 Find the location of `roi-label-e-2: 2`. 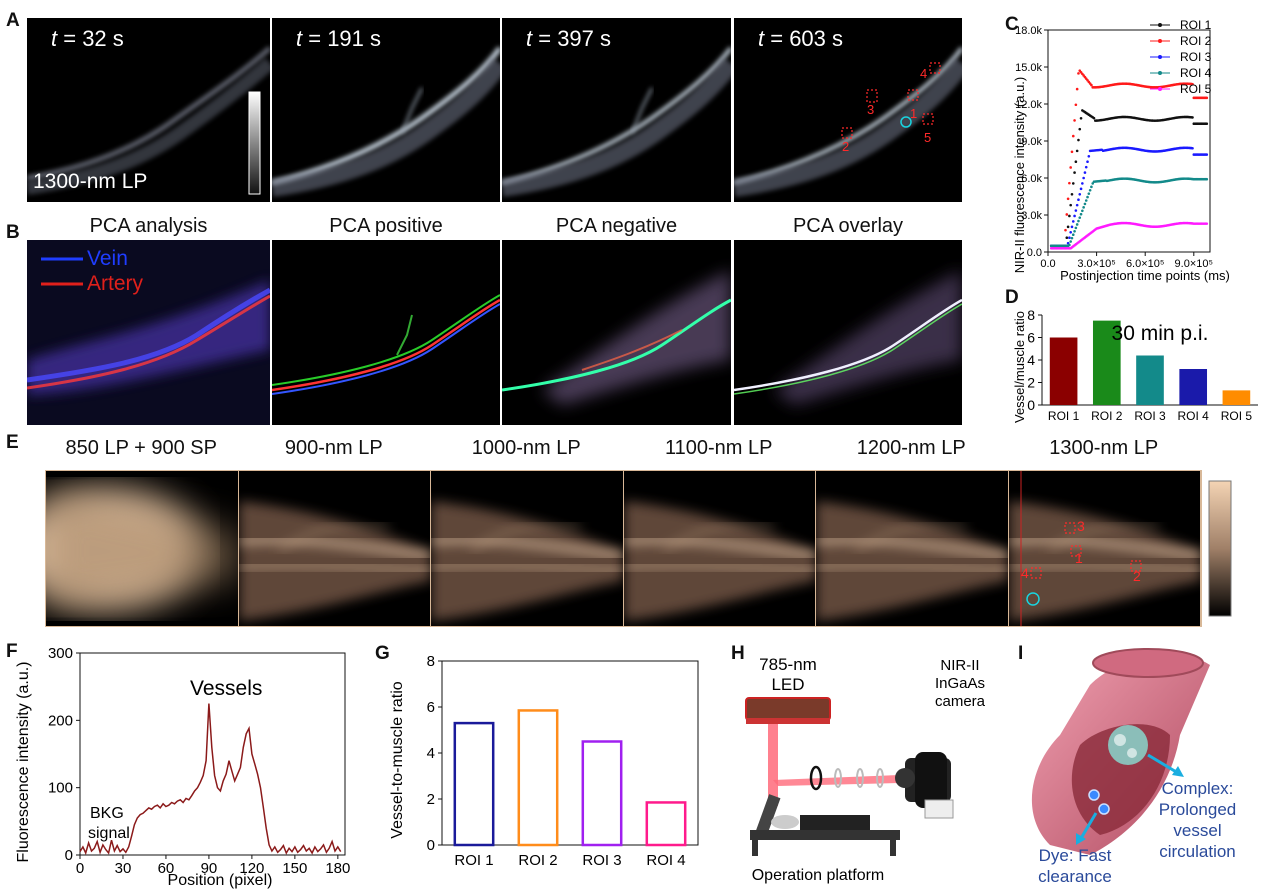

roi-label-e-2: 2 is located at coordinates (1137, 576).